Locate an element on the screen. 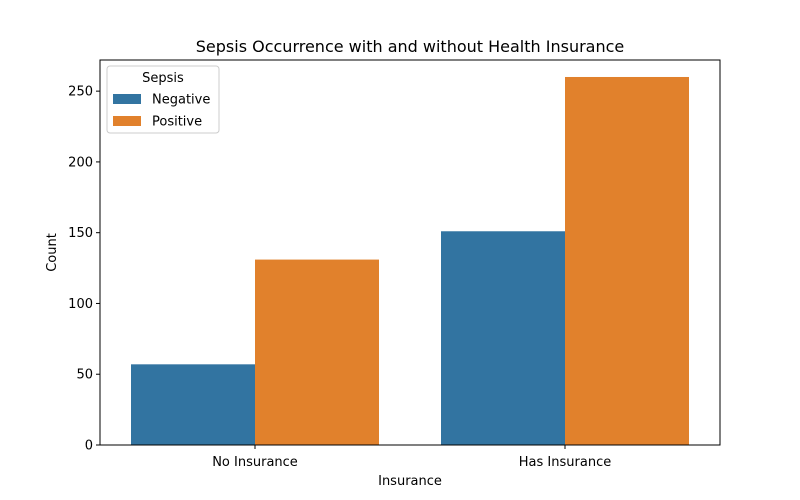  legend-label-negative: Negative is located at coordinates (181, 100).